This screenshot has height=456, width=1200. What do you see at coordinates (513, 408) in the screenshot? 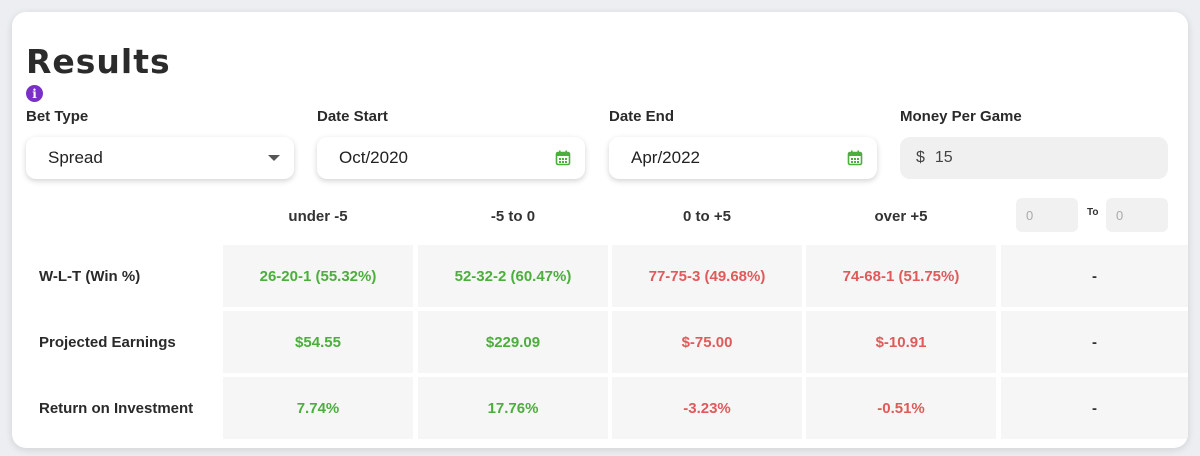
I see `table-cell: 17.76%` at bounding box center [513, 408].